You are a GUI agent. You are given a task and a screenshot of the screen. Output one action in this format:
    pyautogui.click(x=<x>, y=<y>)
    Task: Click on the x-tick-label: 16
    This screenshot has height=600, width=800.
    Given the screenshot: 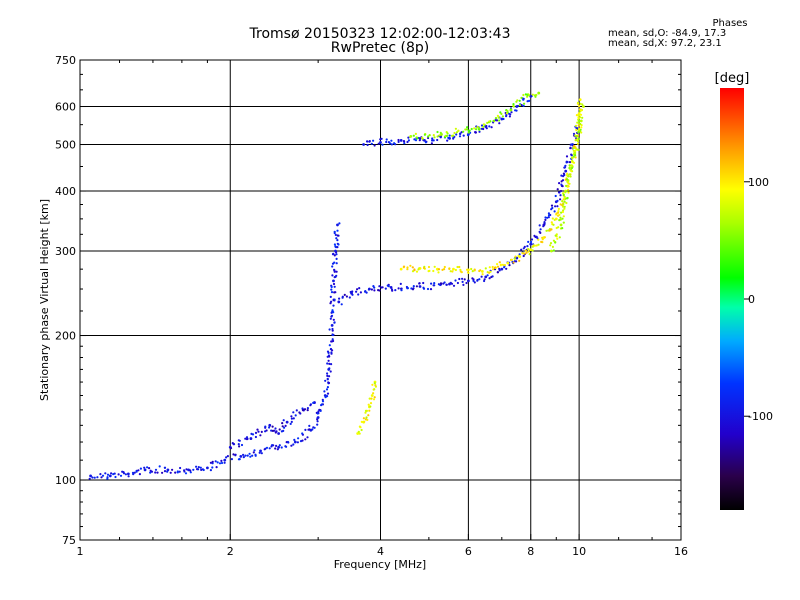 What is the action you would take?
    pyautogui.click(x=681, y=551)
    